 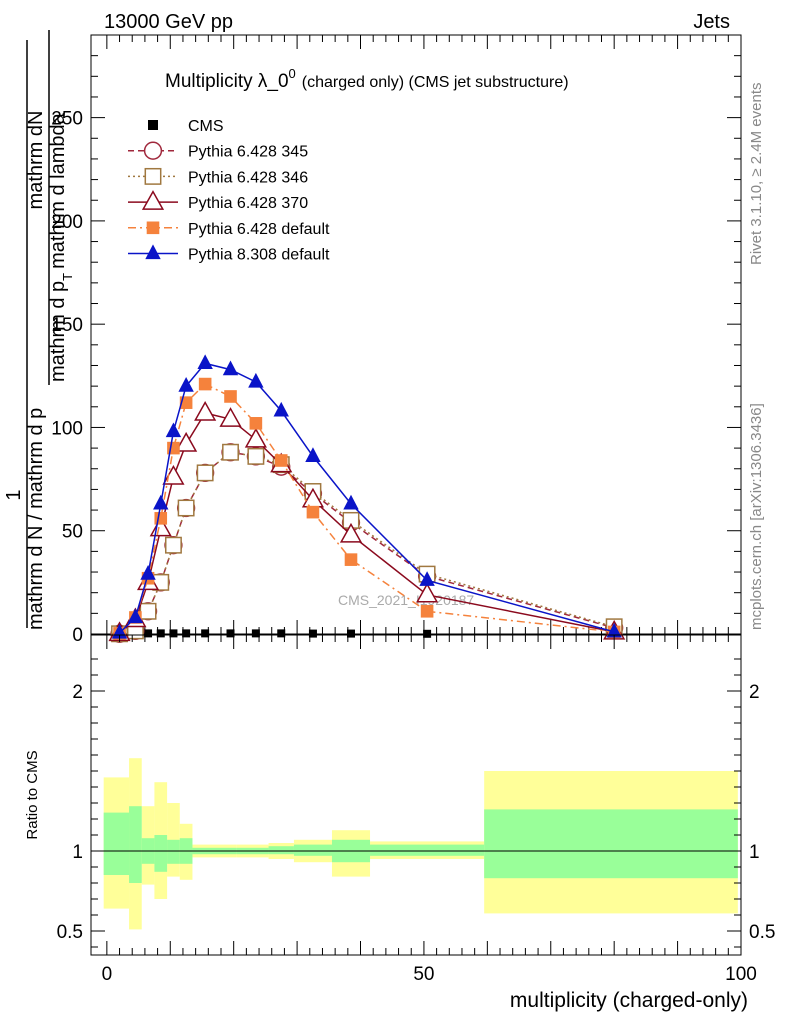 What do you see at coordinates (168, 22) in the screenshot?
I see `header-energy: 13000 GeV pp` at bounding box center [168, 22].